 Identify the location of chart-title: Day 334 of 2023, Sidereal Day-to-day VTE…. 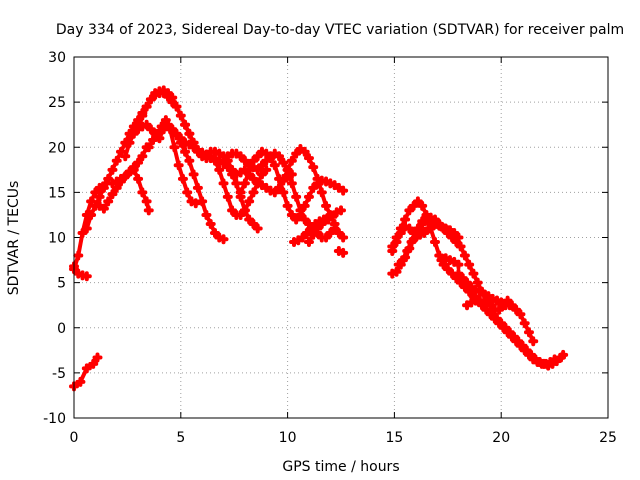
(340, 30).